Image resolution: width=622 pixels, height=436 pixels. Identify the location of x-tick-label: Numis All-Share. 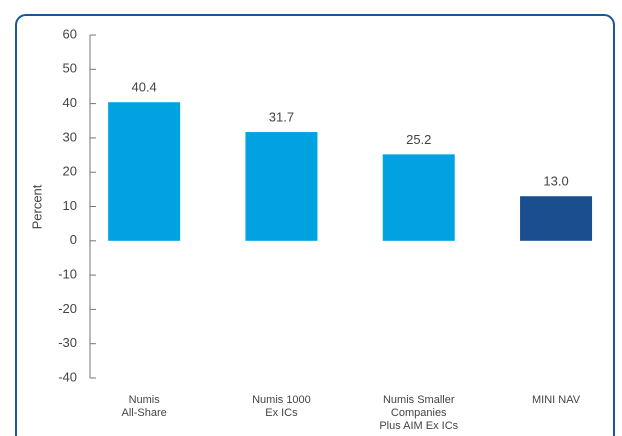
(144, 406).